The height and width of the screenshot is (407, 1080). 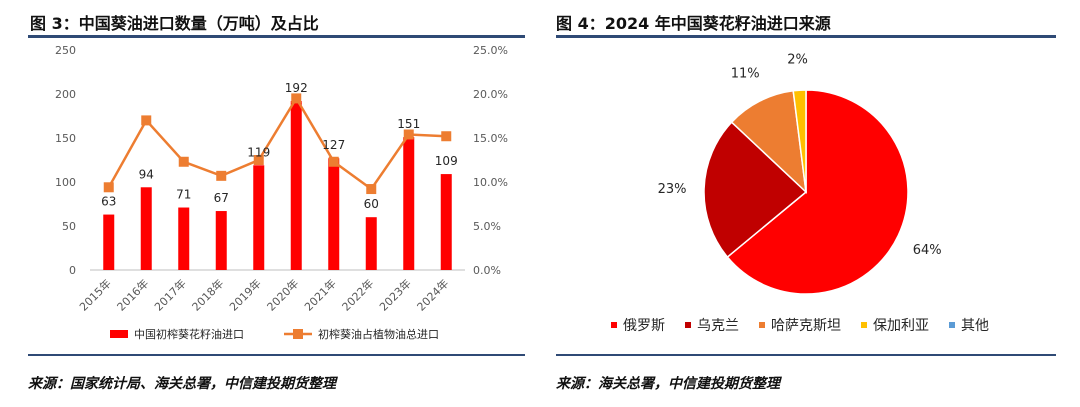 What do you see at coordinates (394, 294) in the screenshot?
I see `x-tick-label: 2023年` at bounding box center [394, 294].